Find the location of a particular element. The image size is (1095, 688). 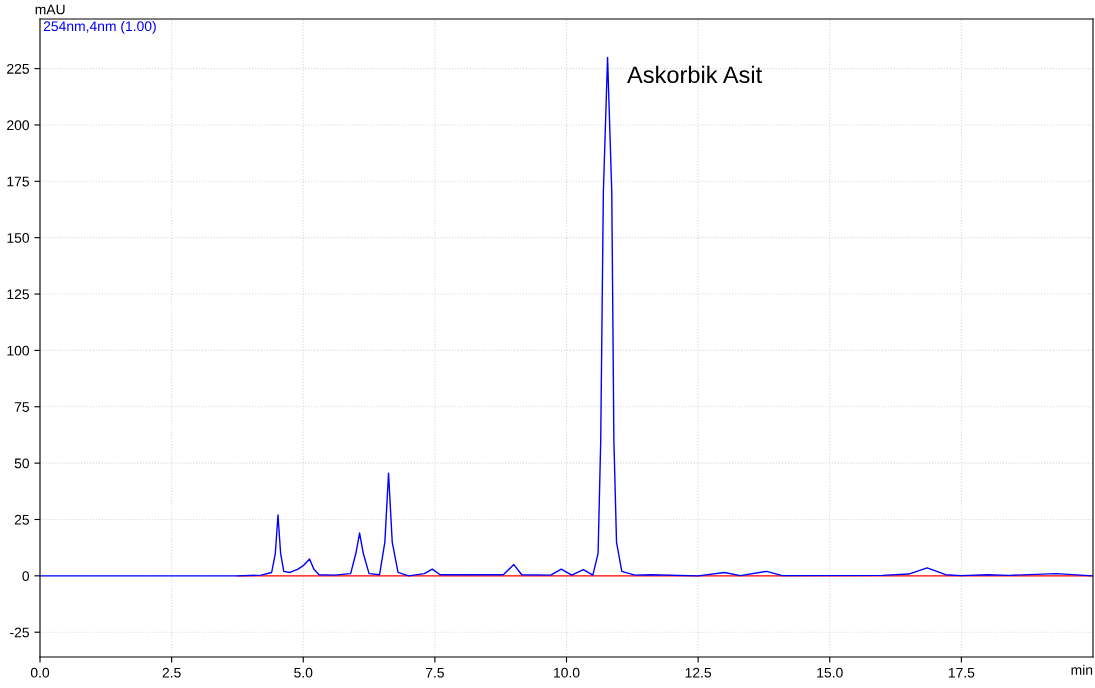

x-tick-label: 17.5 is located at coordinates (961, 672).